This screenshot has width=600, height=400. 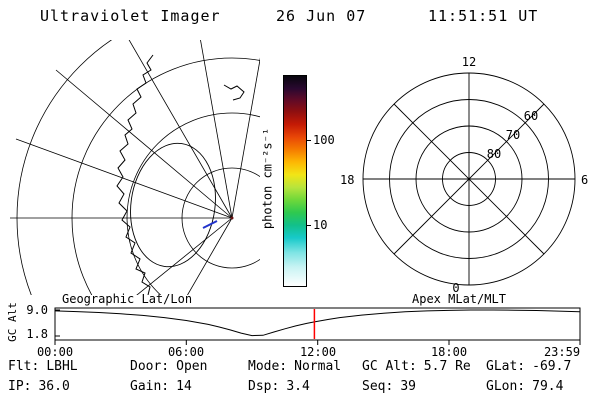 What do you see at coordinates (267, 178) in the screenshot?
I see `colorbar-label: photon cm⁻²s⁻¹` at bounding box center [267, 178].